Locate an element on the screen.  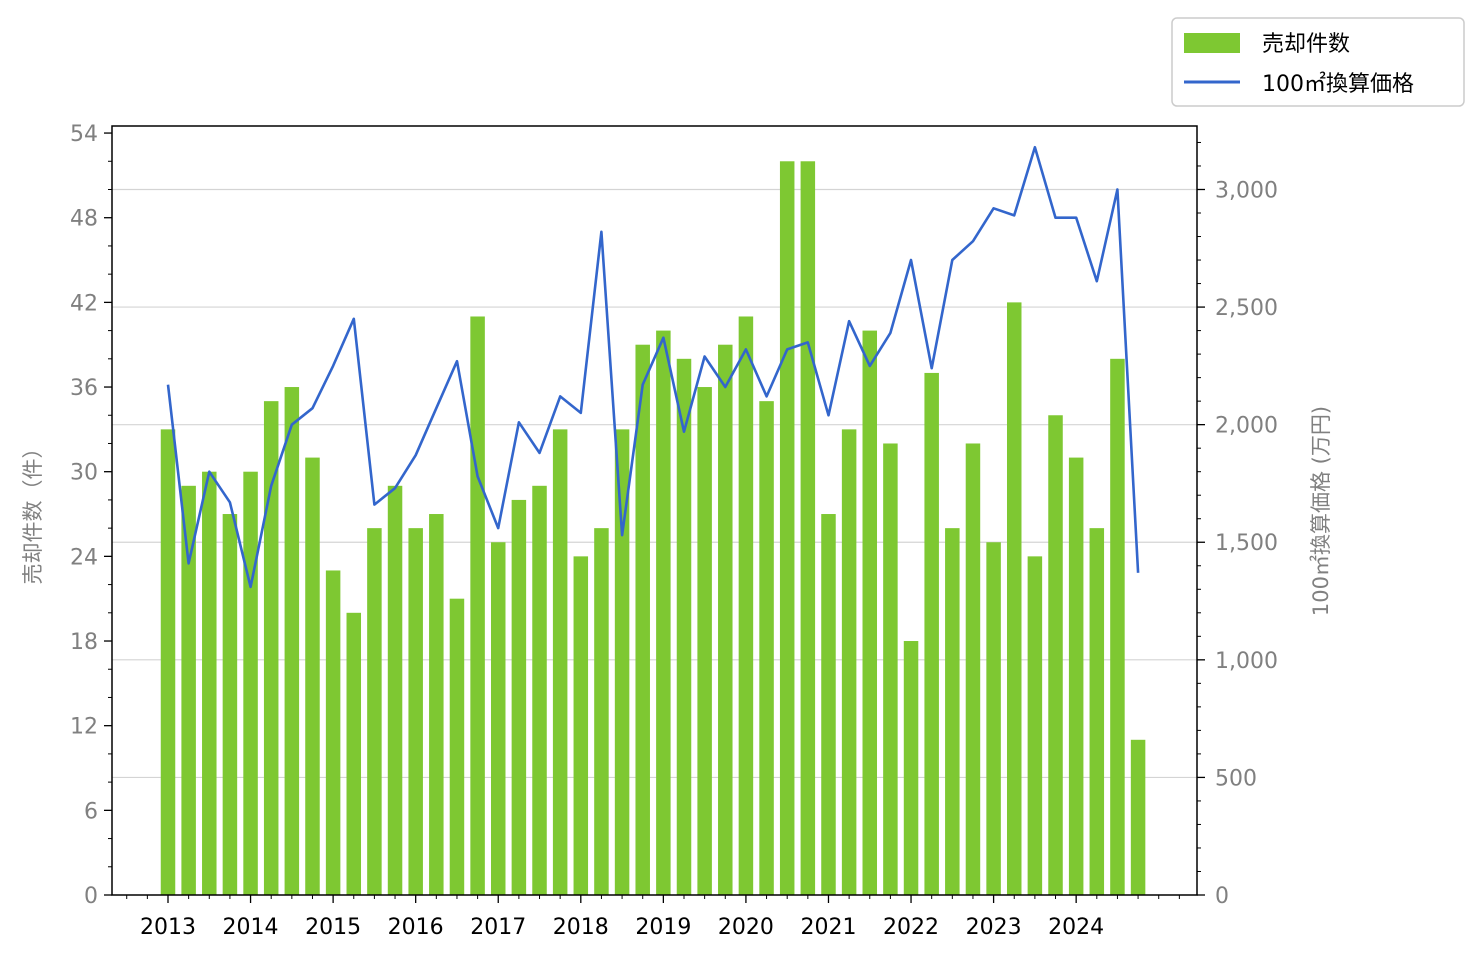
legend-label-sales-count: 売却件数 is located at coordinates (1306, 44).